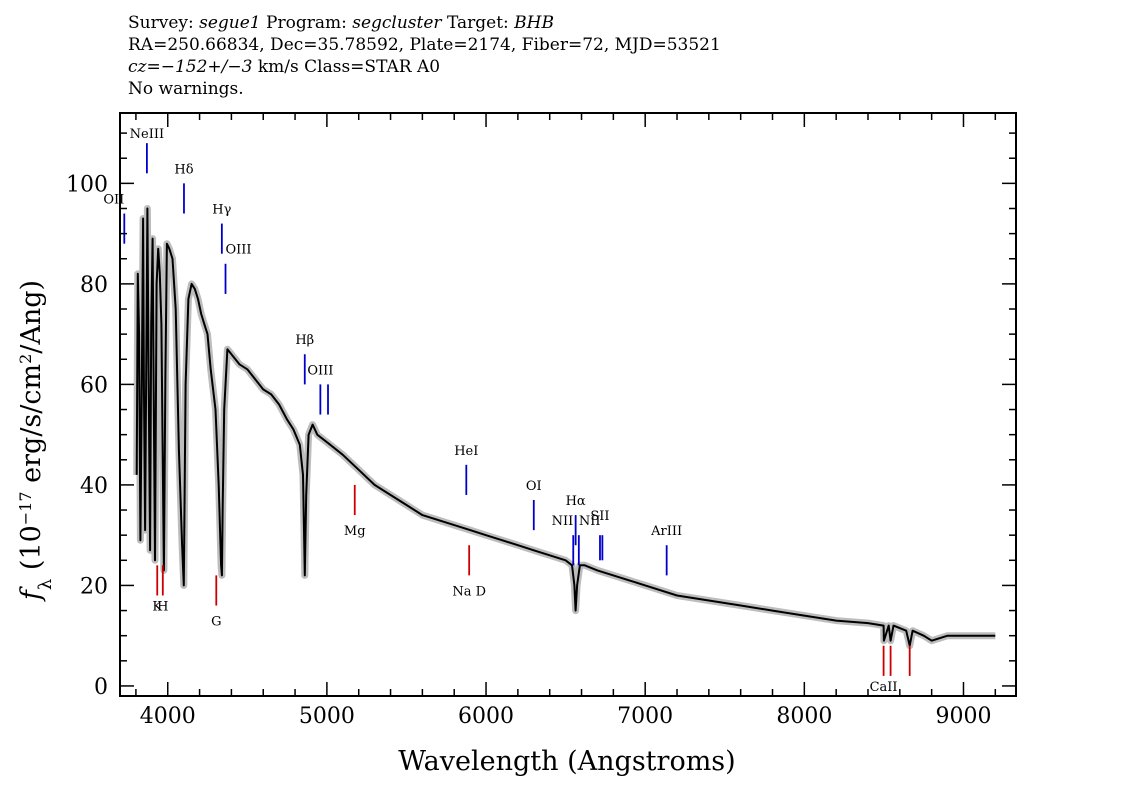 The height and width of the screenshot is (810, 1134). What do you see at coordinates (144, 67) in the screenshot?
I see `cz-label: cz=` at bounding box center [144, 67].